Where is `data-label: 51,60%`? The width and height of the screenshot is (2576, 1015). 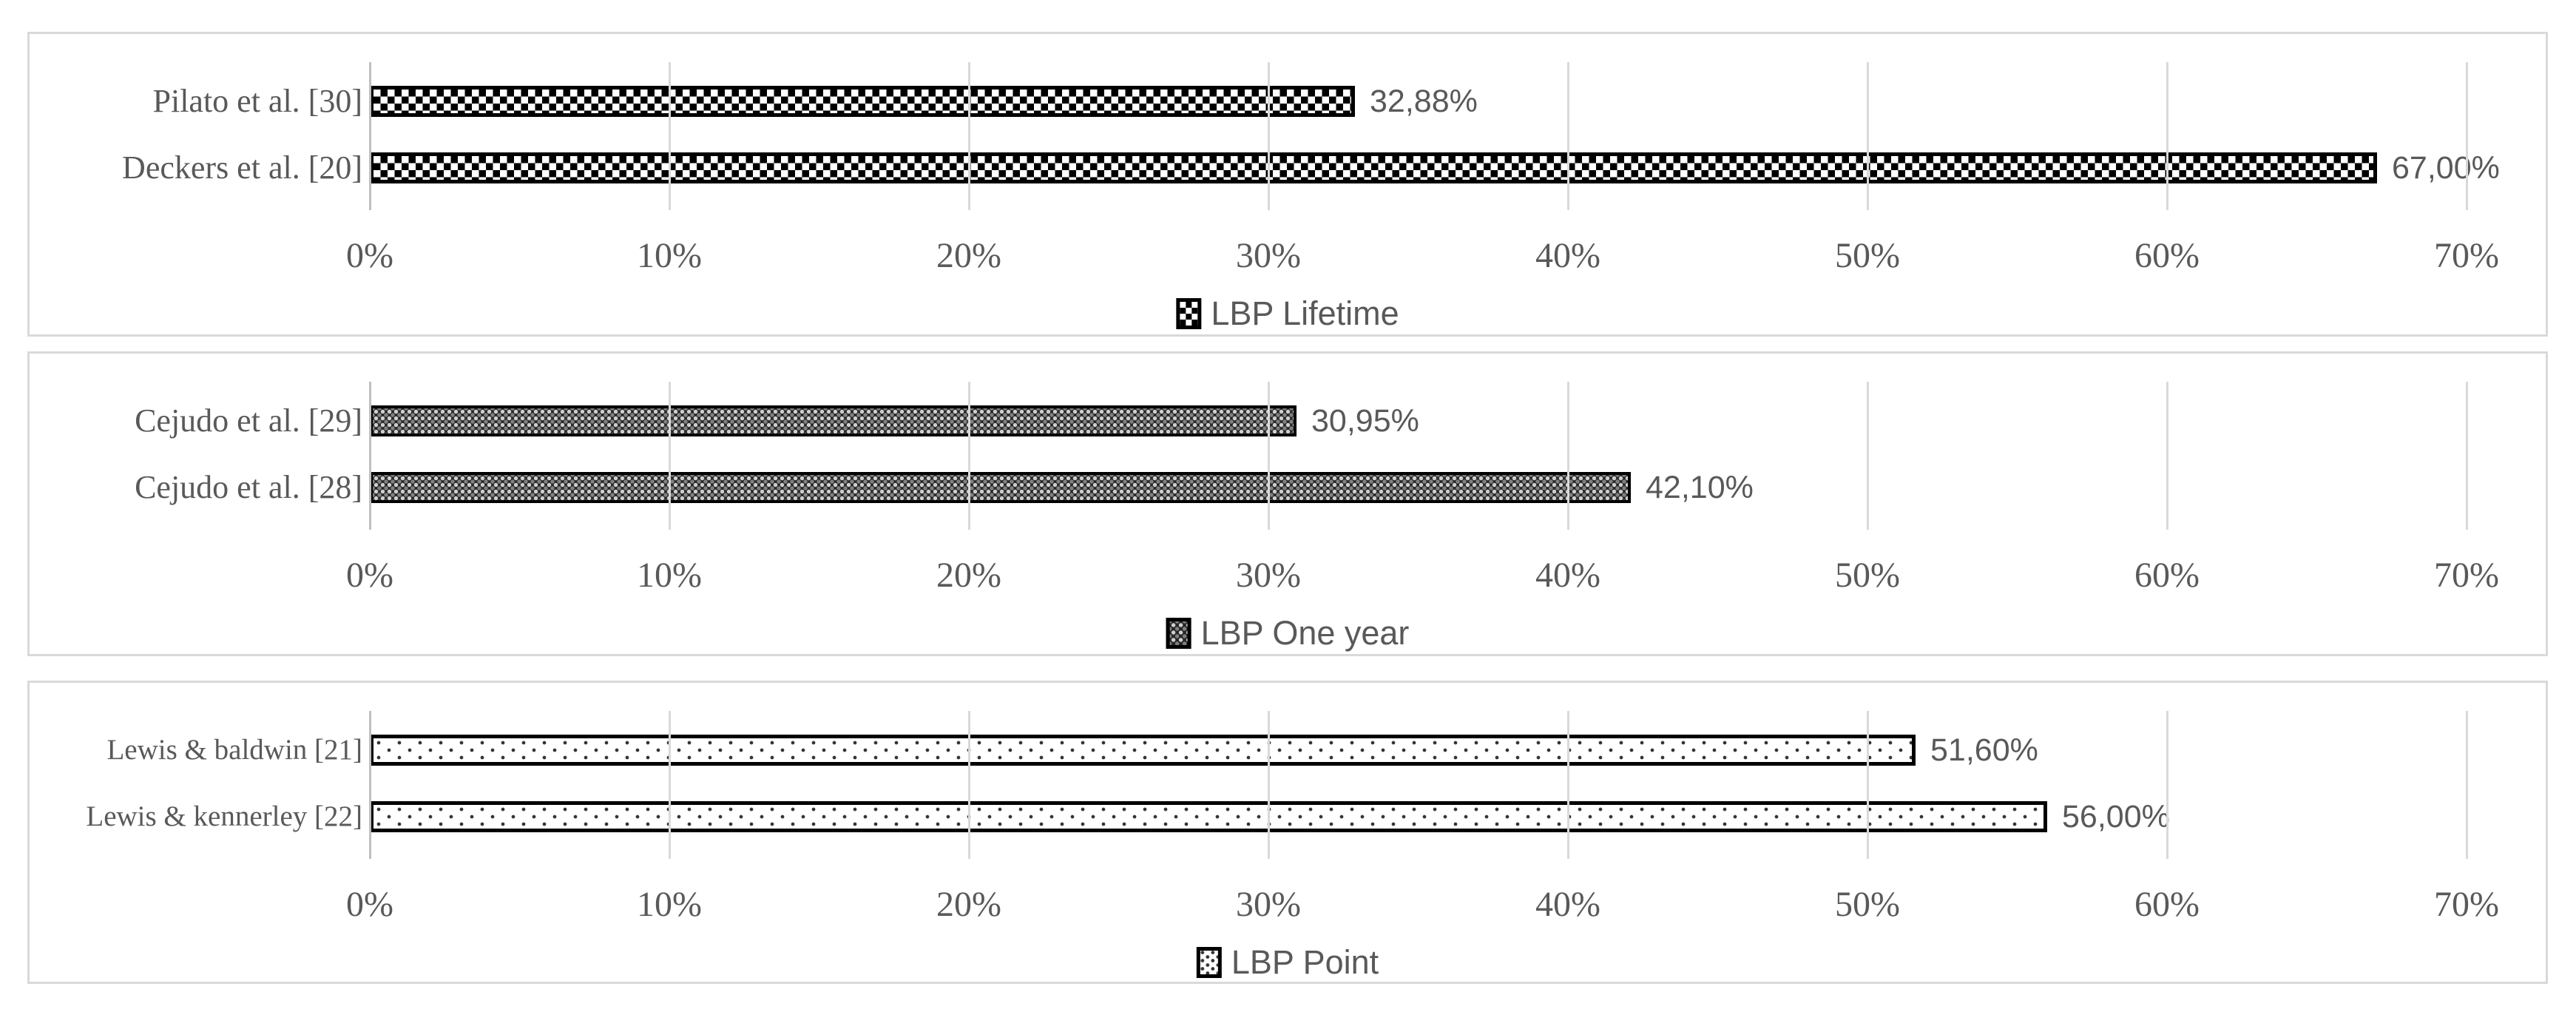 data-label: 51,60% is located at coordinates (1984, 750).